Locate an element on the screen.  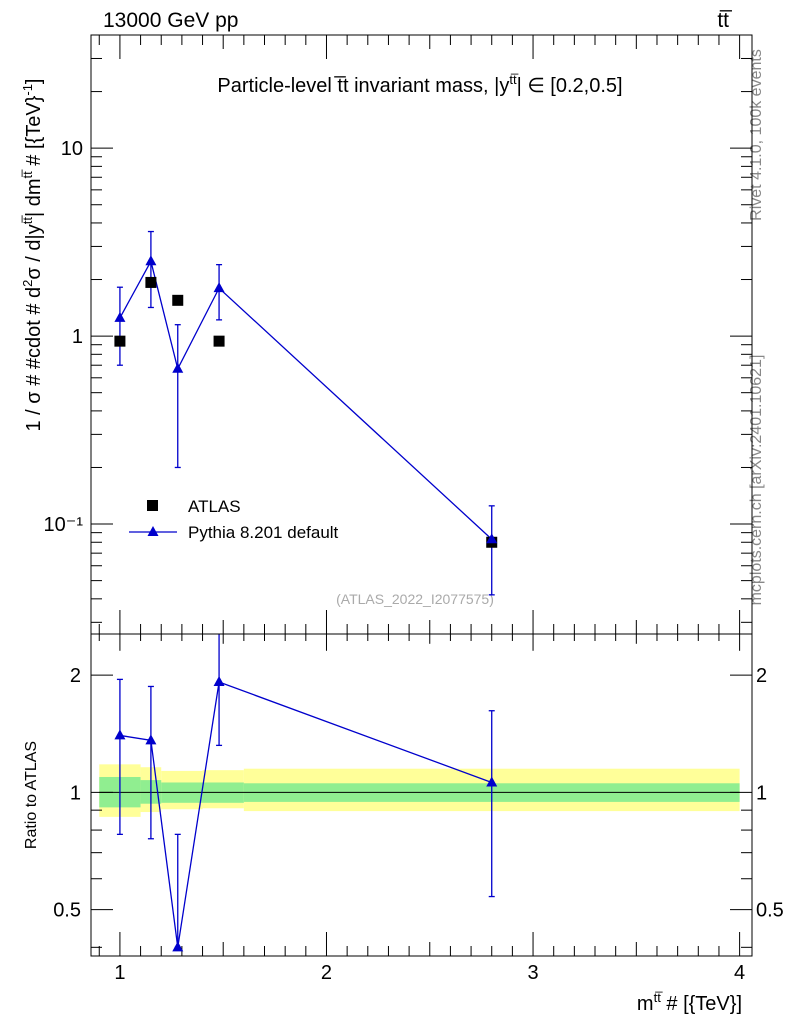
legend-pythia-marker is located at coordinates (153, 531).